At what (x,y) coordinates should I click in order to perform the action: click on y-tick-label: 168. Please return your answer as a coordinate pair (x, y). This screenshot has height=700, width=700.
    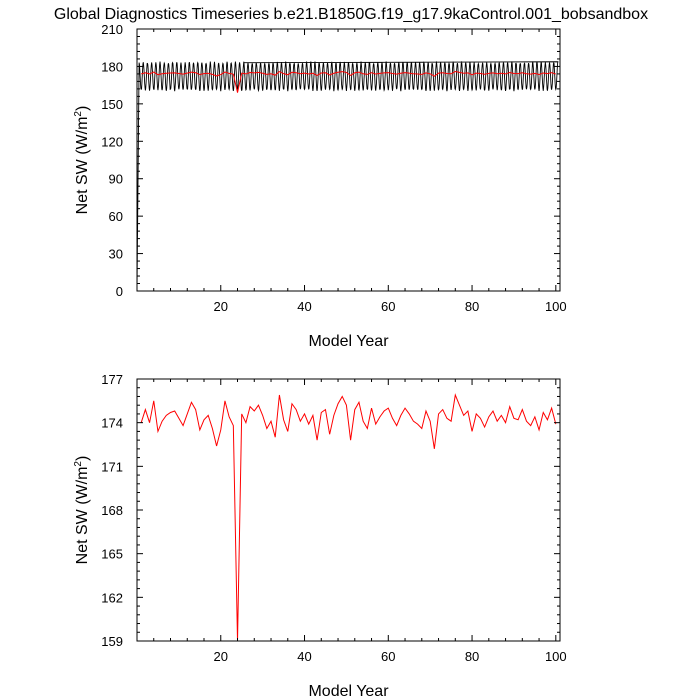
    Looking at the image, I should click on (112, 510).